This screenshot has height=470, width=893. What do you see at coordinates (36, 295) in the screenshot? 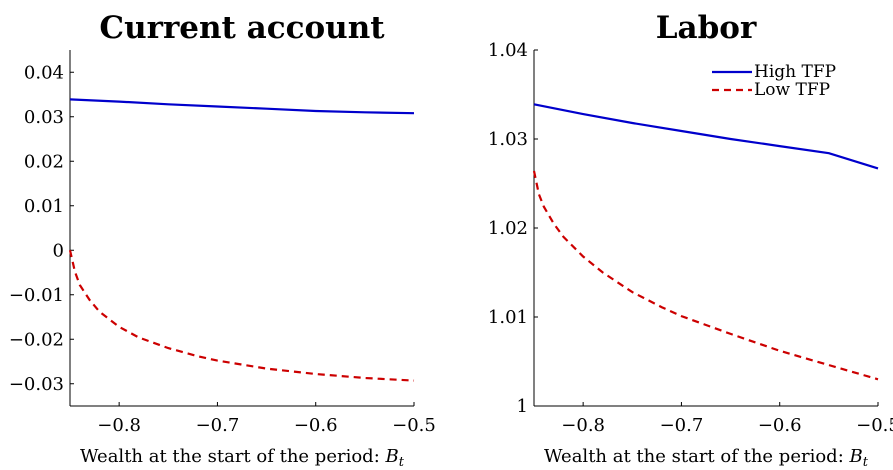
I see `y-tick-label: −0.01` at bounding box center [36, 295].